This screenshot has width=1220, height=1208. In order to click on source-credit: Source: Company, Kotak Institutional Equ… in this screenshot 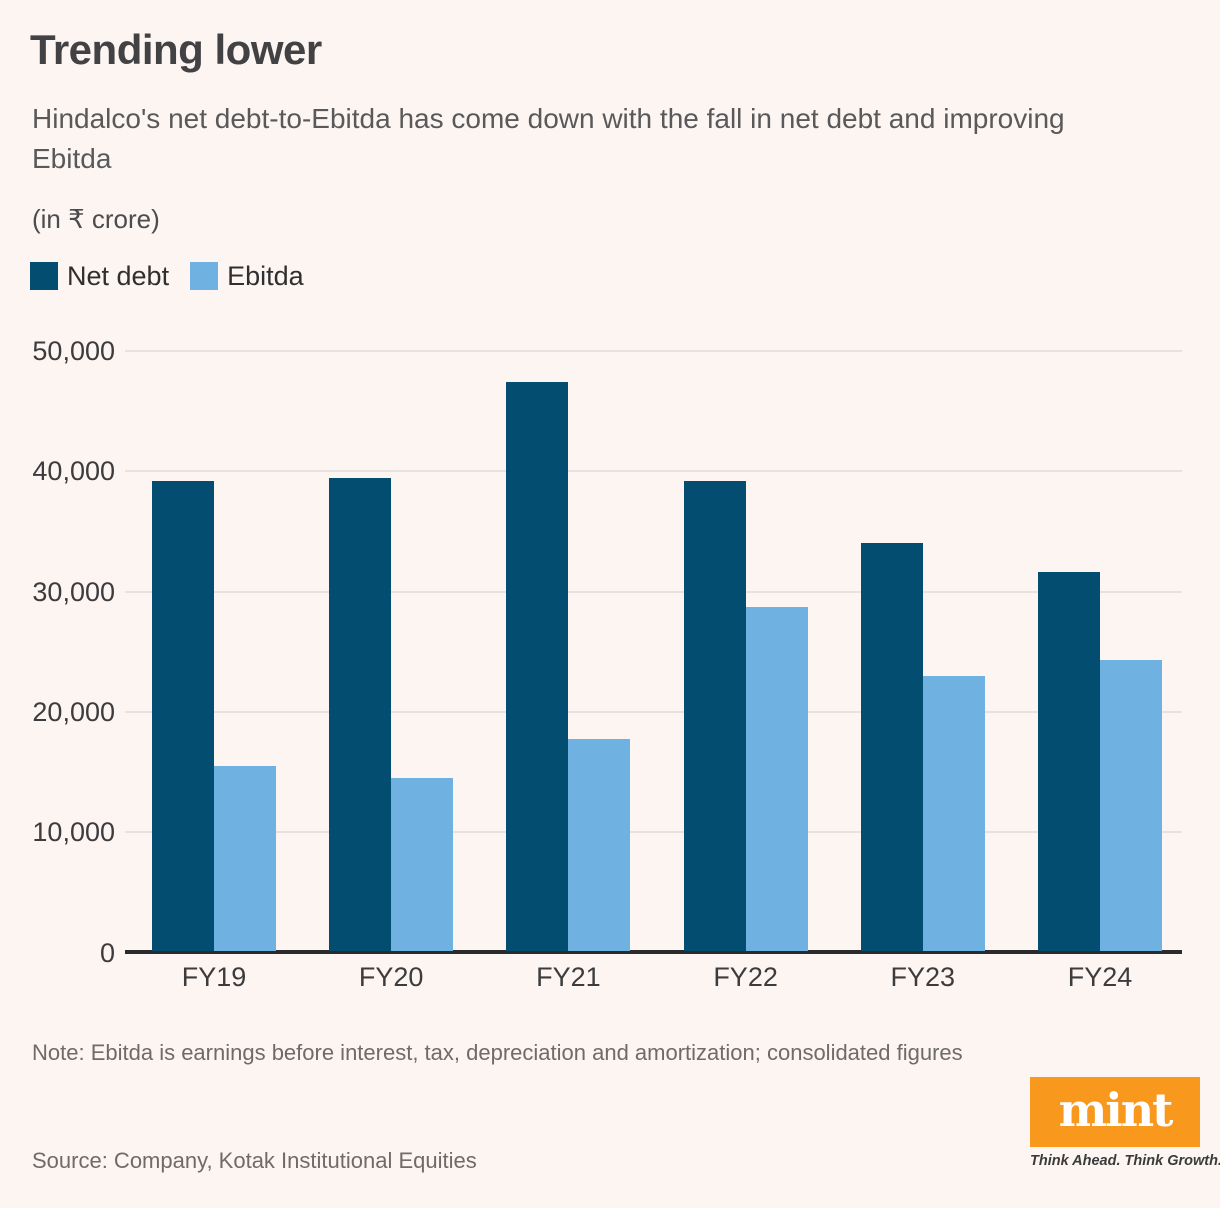, I will do `click(254, 1160)`.